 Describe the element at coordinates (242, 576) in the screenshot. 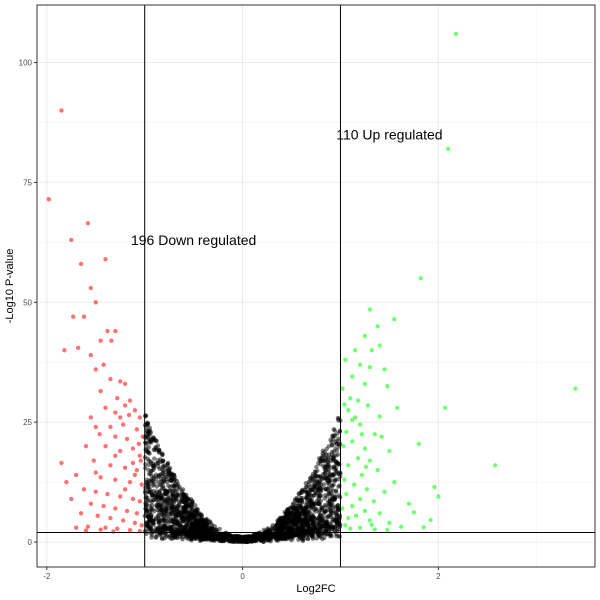

I see `x-tick-label: 0` at that location.